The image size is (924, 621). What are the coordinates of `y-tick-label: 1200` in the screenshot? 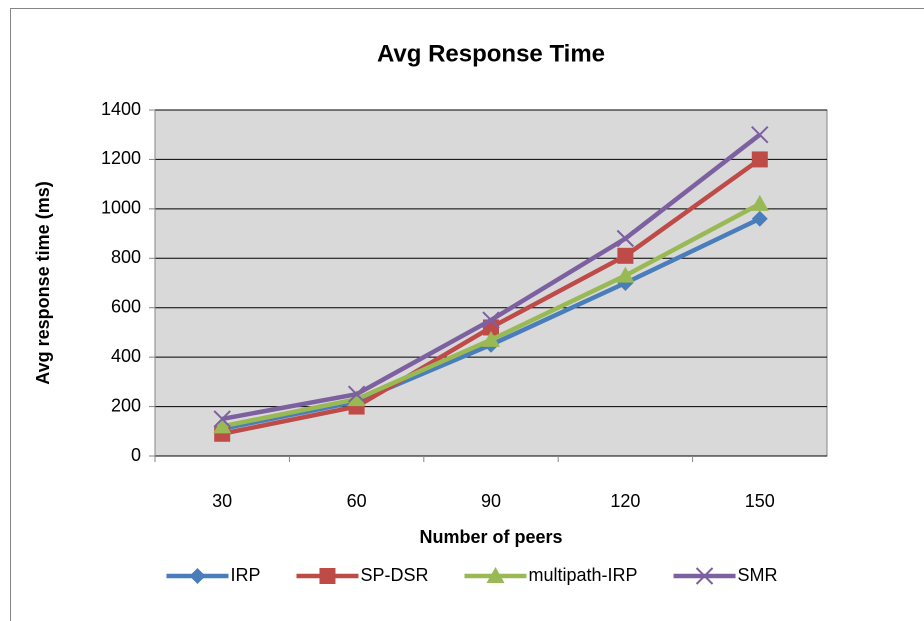 It's located at (121, 158).